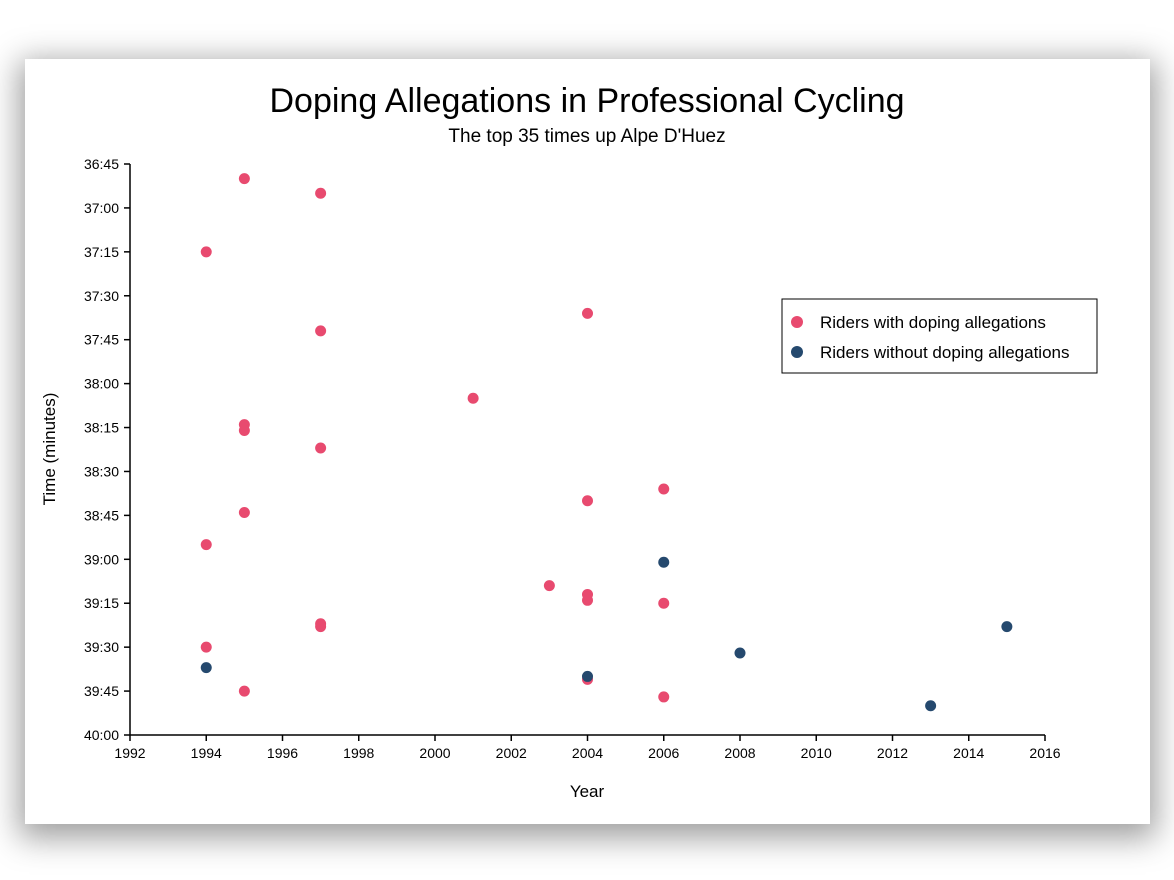 This screenshot has width=1174, height=880. Describe the element at coordinates (206, 753) in the screenshot. I see `x-tick-label: 1994` at that location.